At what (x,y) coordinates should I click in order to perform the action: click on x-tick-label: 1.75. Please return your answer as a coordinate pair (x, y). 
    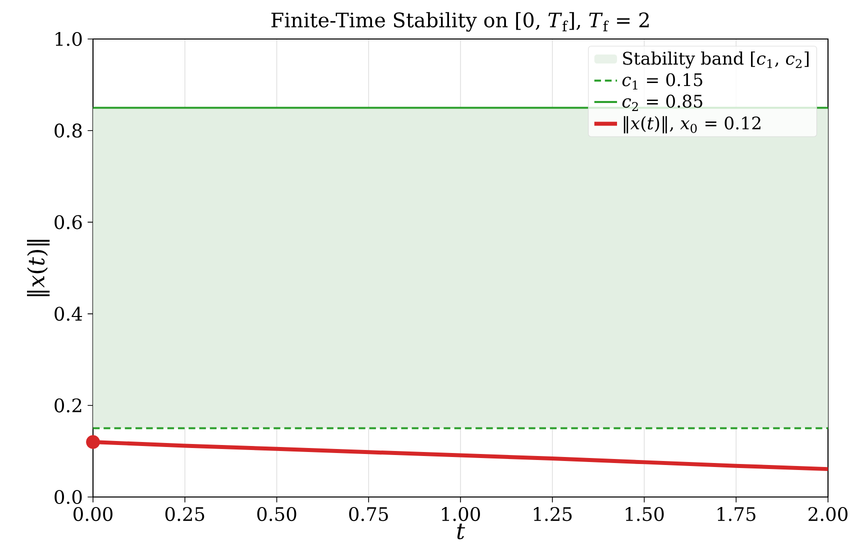
    Looking at the image, I should click on (737, 514).